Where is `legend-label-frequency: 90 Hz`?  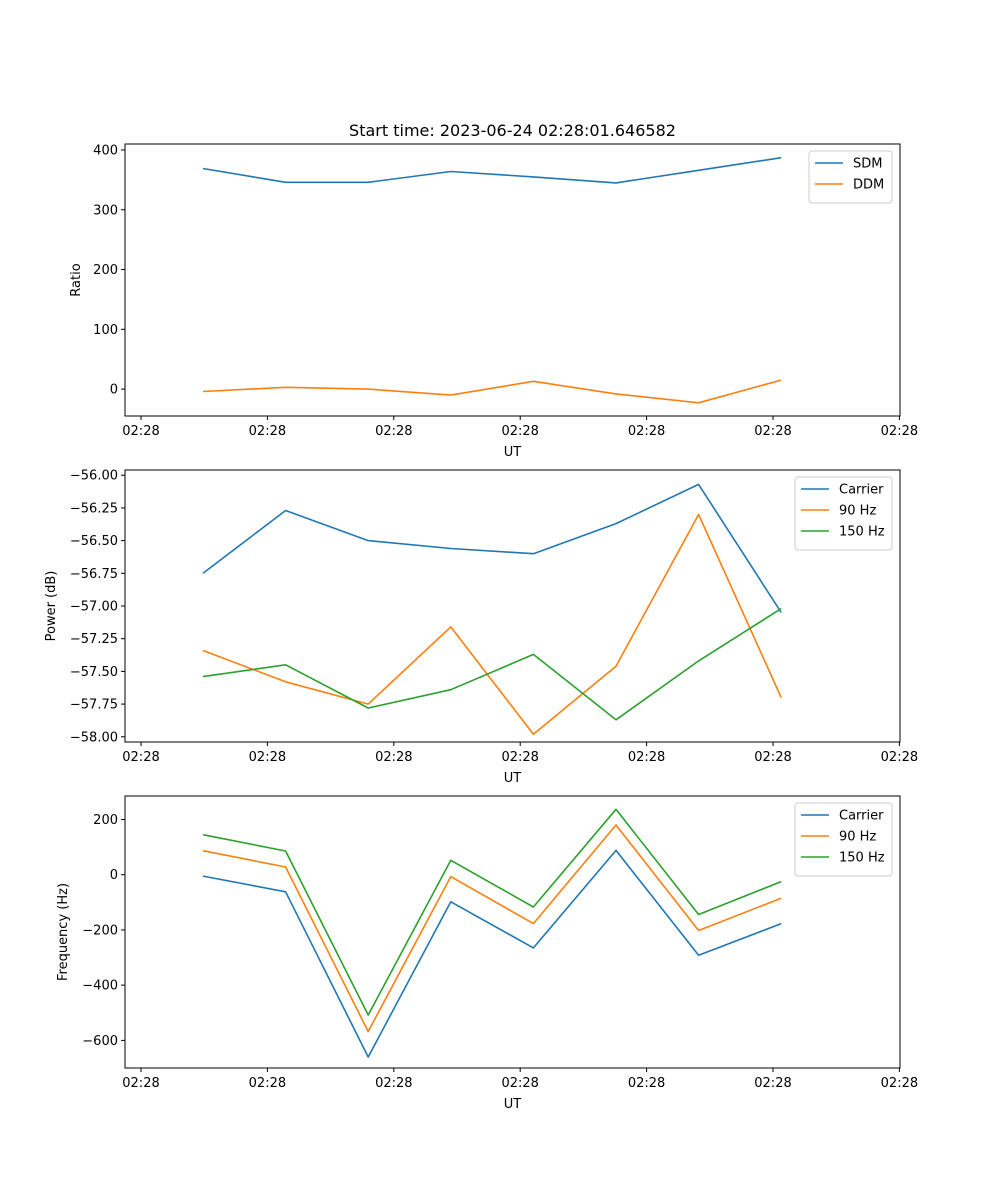 legend-label-frequency: 90 Hz is located at coordinates (857, 837).